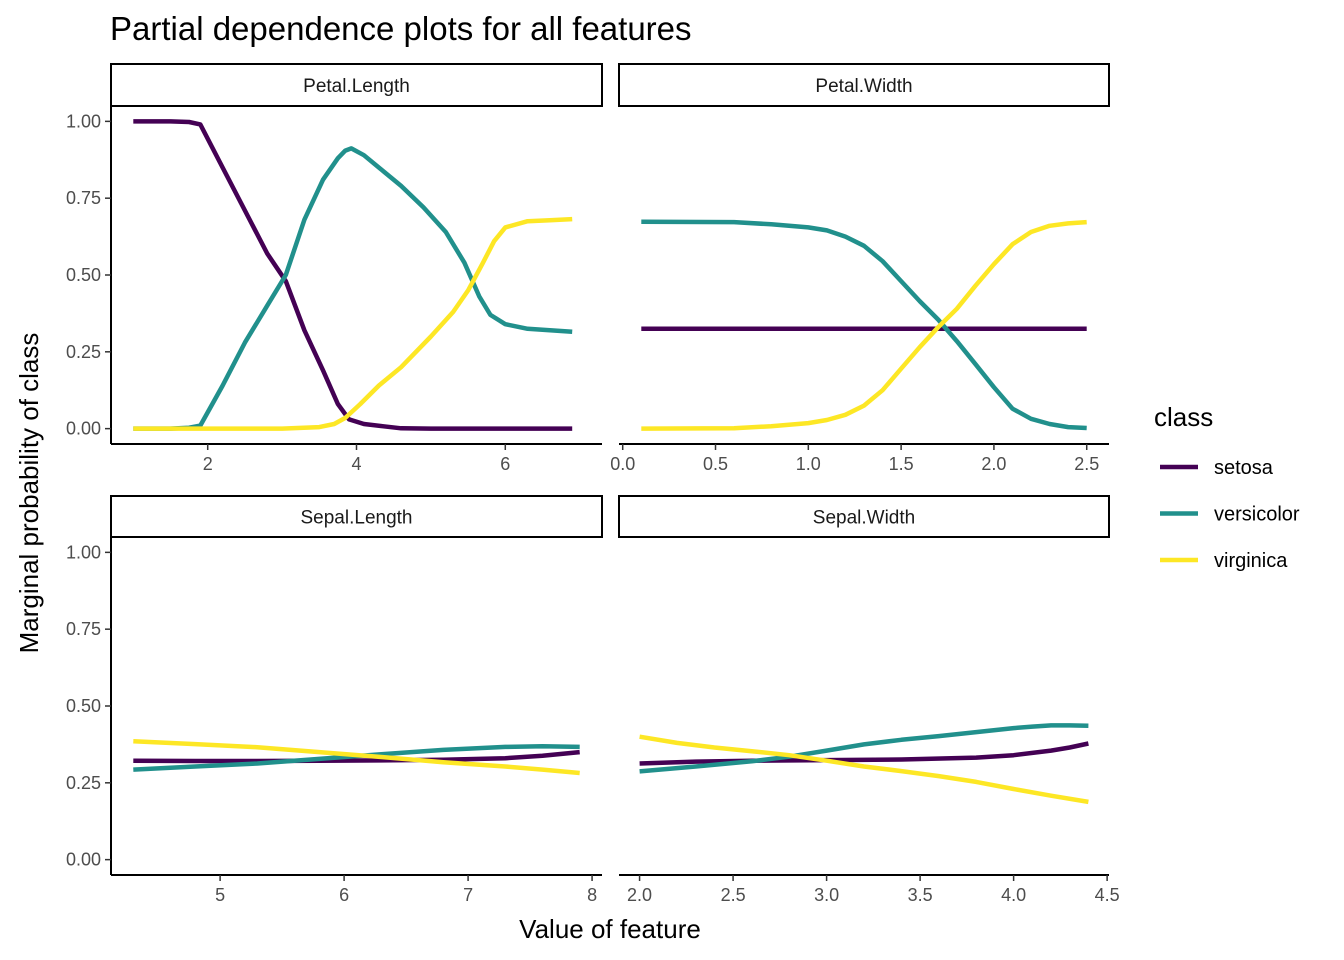 The width and height of the screenshot is (1344, 960). I want to click on legend: class setosa versicolor virginica, so click(1227, 487).